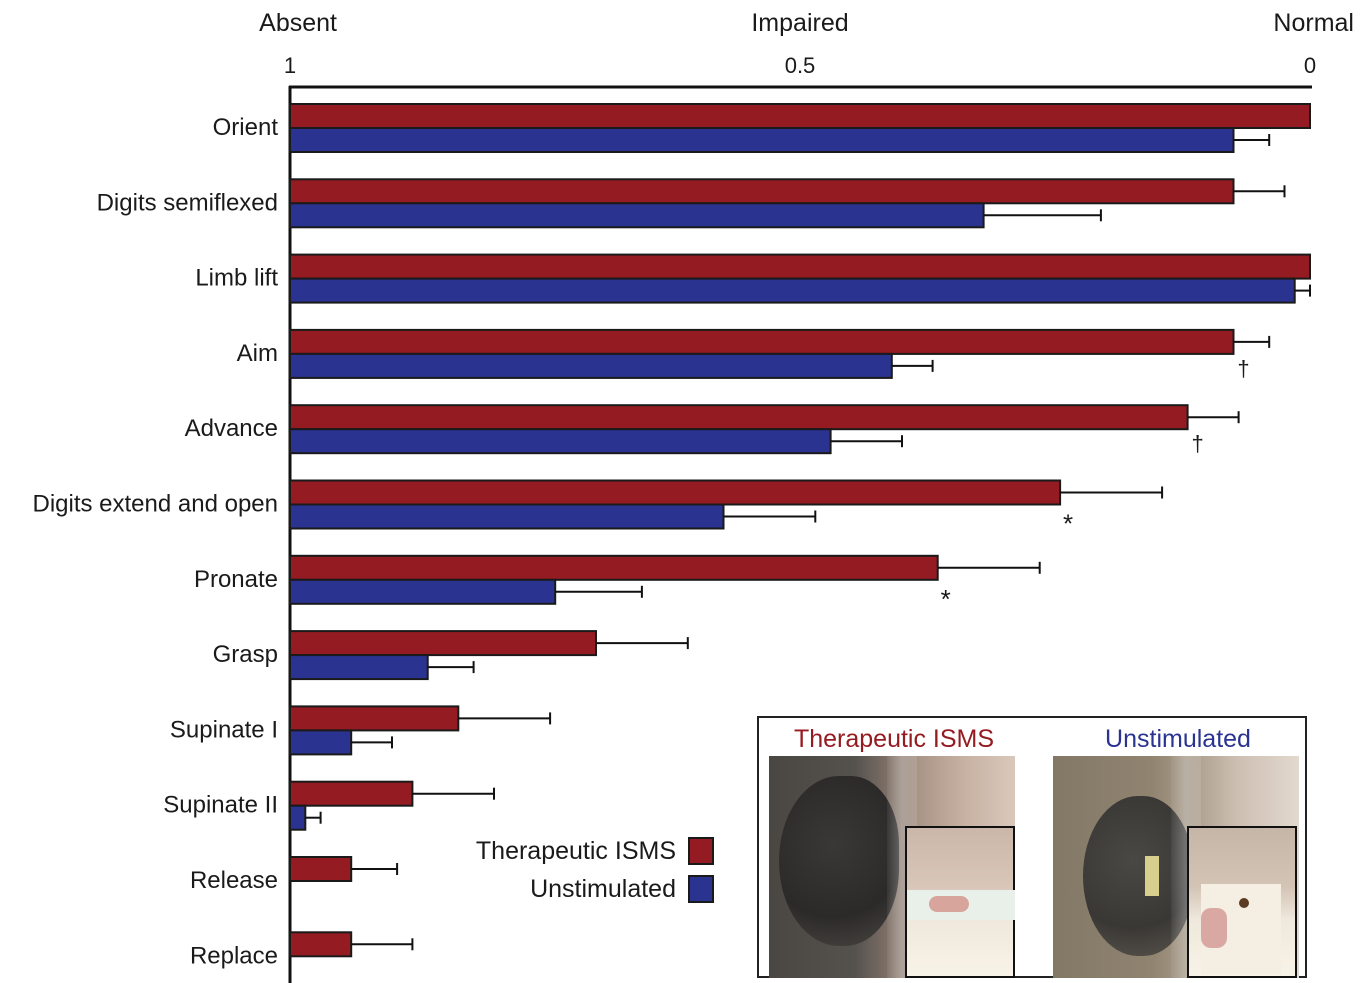 The width and height of the screenshot is (1371, 983). What do you see at coordinates (246, 127) in the screenshot?
I see `category-label: Orient` at bounding box center [246, 127].